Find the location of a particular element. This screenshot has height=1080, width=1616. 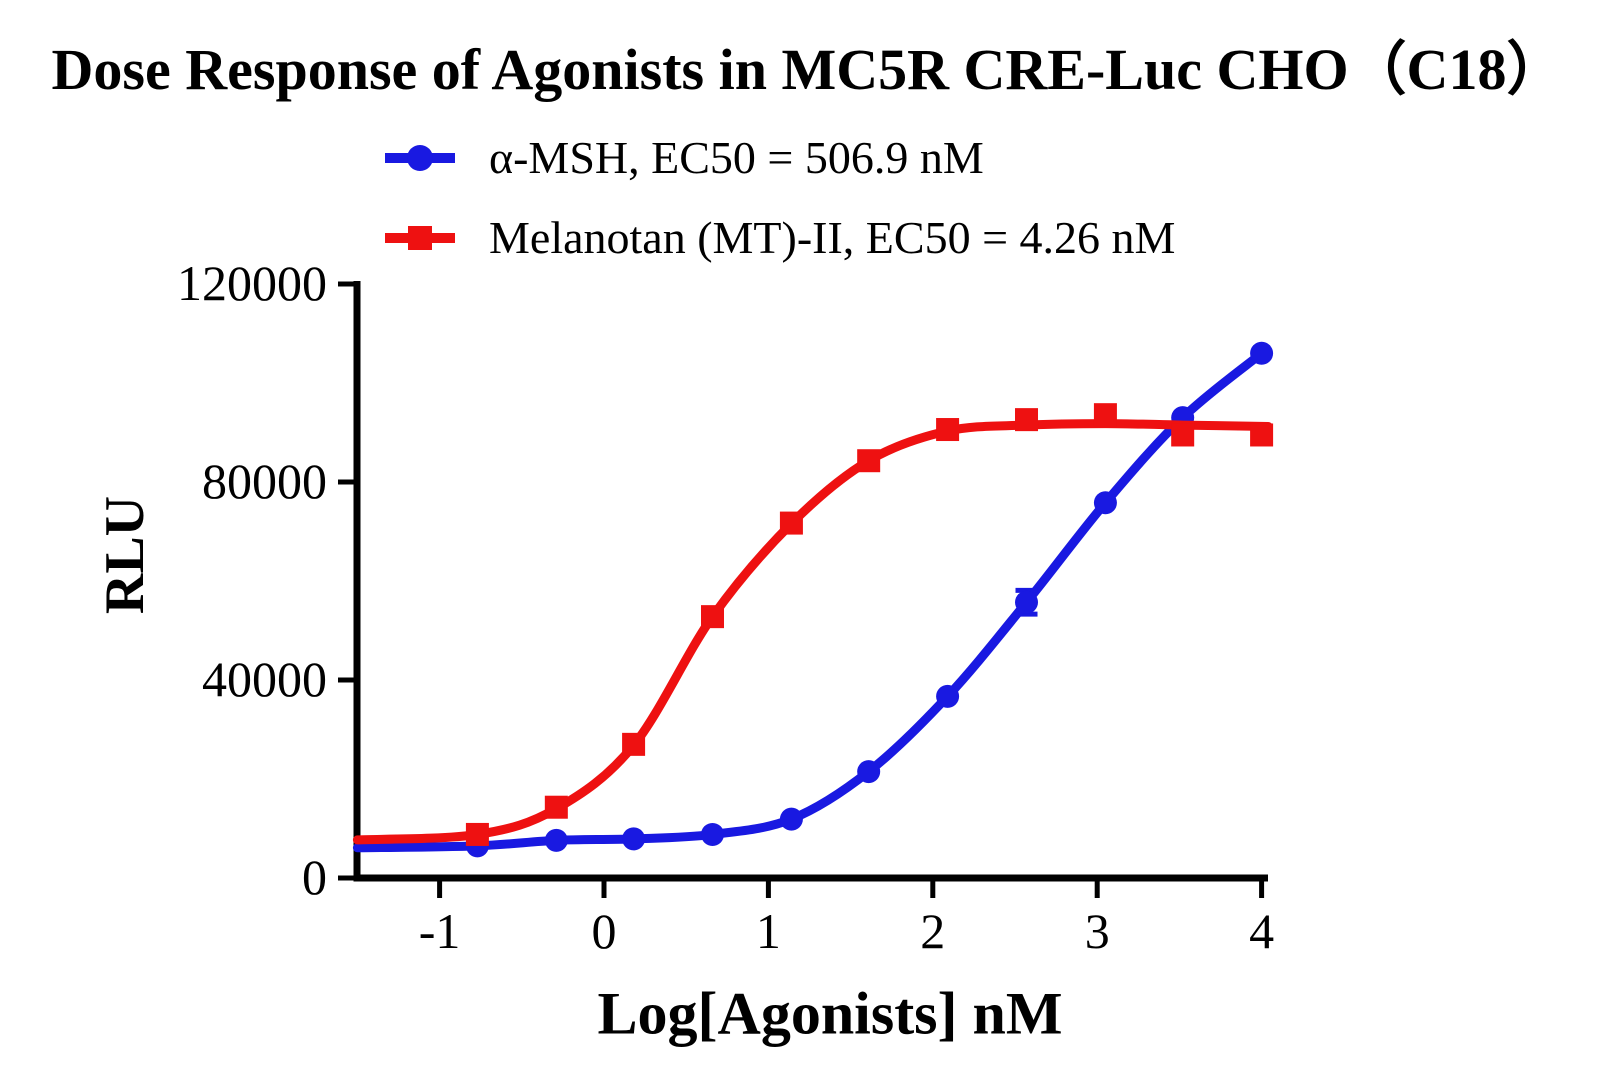

y-tick-label: 80000 is located at coordinates (264, 481).